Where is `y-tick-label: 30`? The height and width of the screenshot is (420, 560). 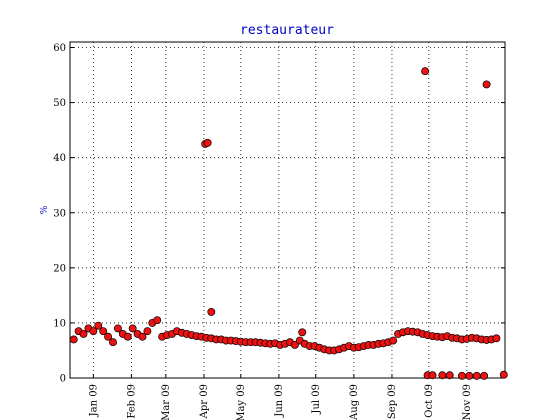
y-tick-label: 30 is located at coordinates (59, 213).